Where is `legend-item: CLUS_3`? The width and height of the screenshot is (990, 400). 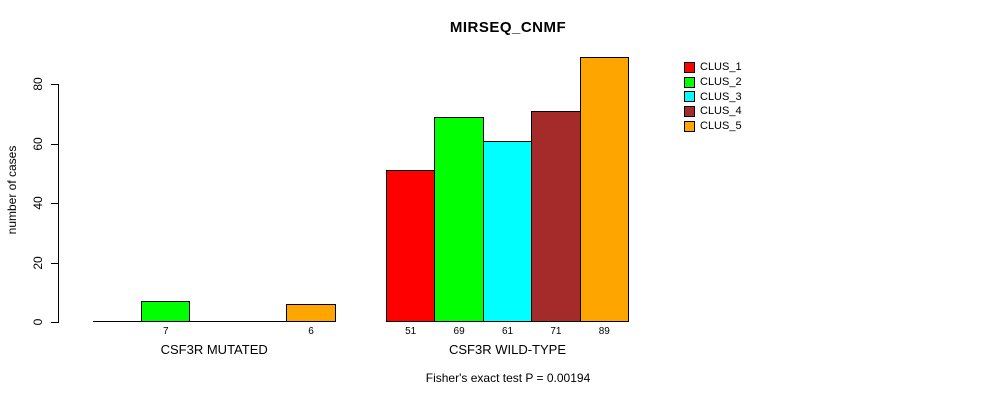
legend-item: CLUS_3 is located at coordinates (713, 96).